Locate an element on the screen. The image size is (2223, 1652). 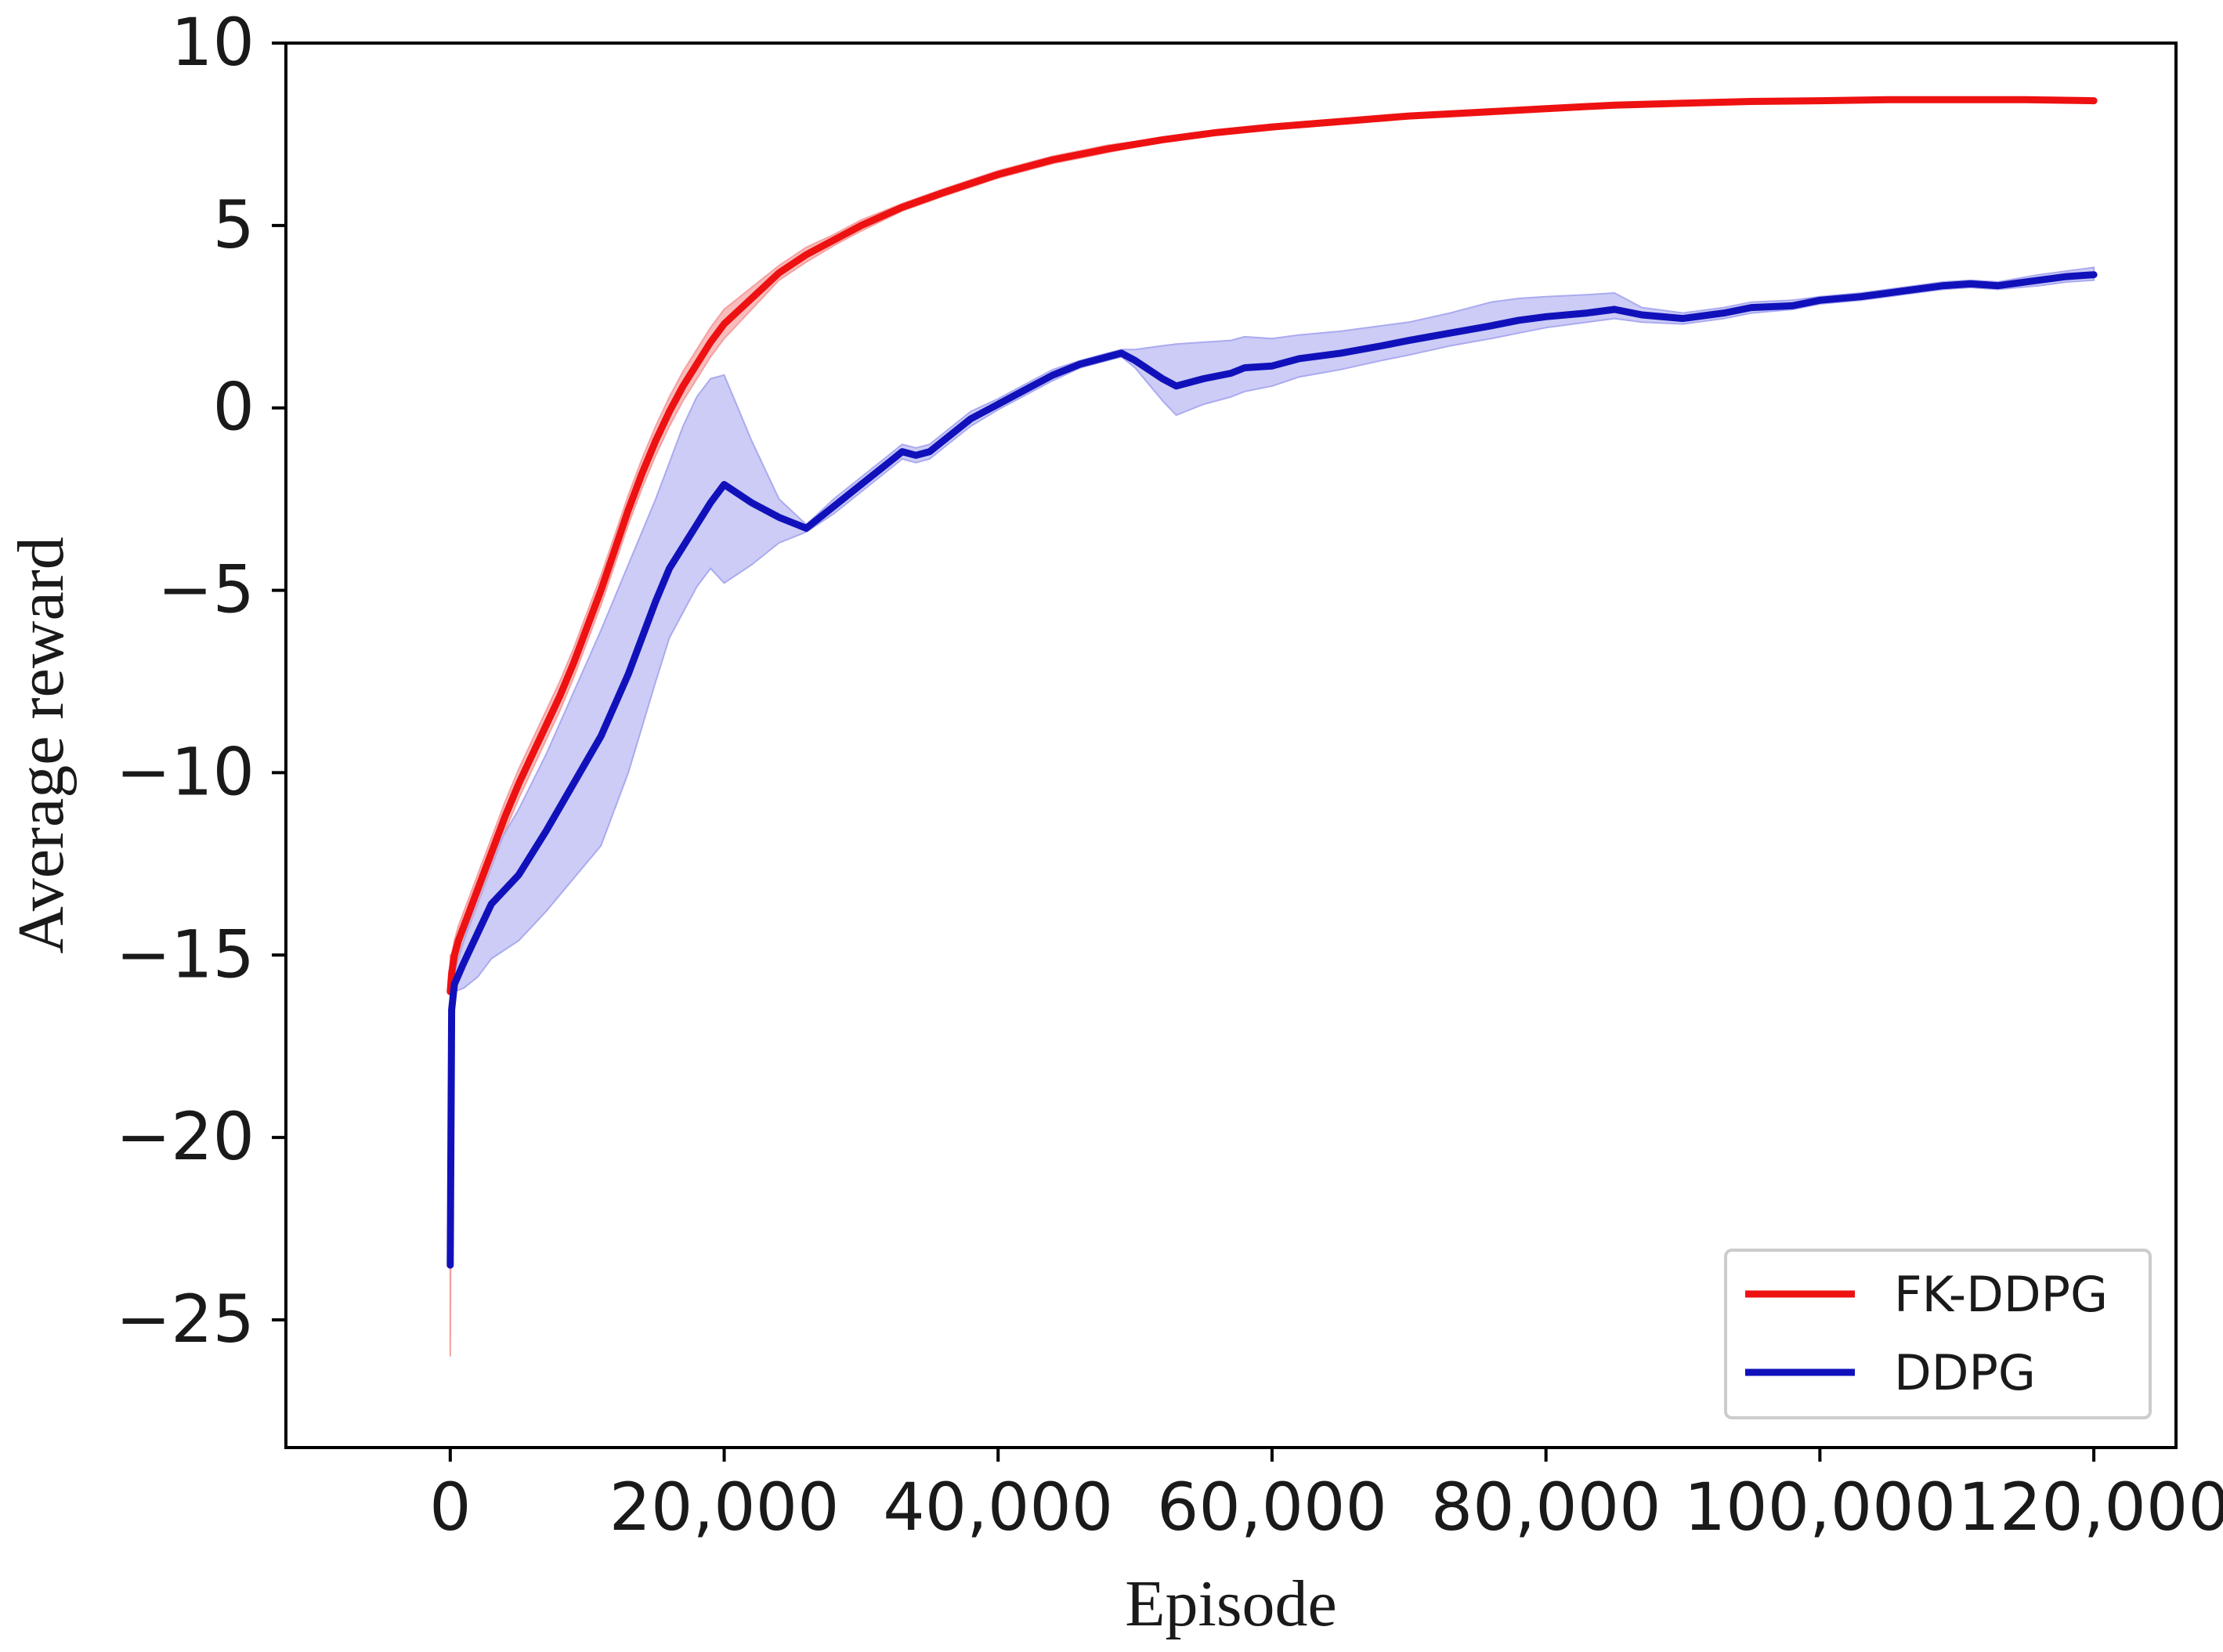
y-tick-label: −15 is located at coordinates (185, 954).